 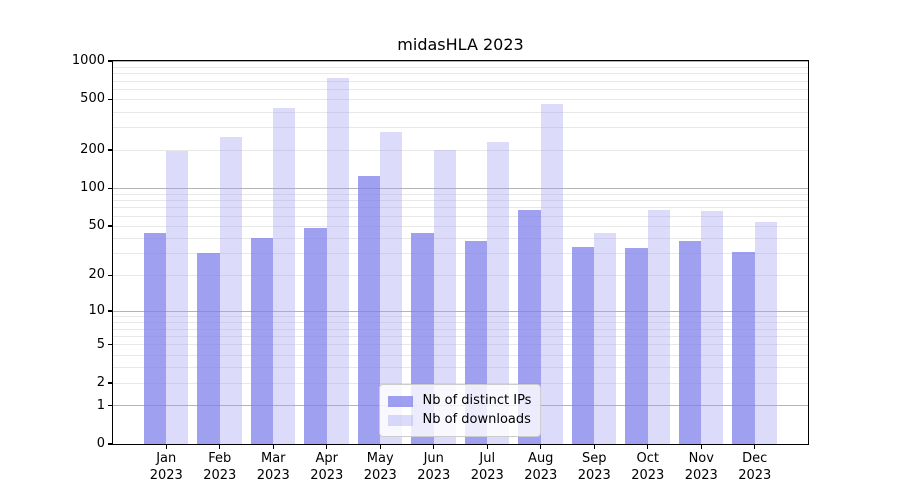 I want to click on bar-downloads-apr, so click(x=337, y=261).